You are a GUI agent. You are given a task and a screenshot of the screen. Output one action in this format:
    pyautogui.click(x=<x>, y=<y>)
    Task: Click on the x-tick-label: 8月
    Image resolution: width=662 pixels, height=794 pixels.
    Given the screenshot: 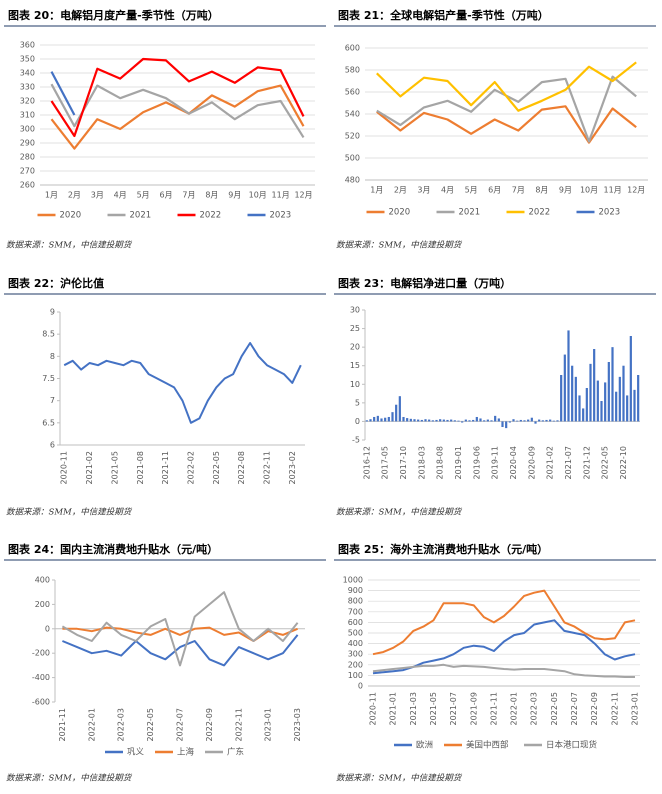 What is the action you would take?
    pyautogui.click(x=541, y=190)
    